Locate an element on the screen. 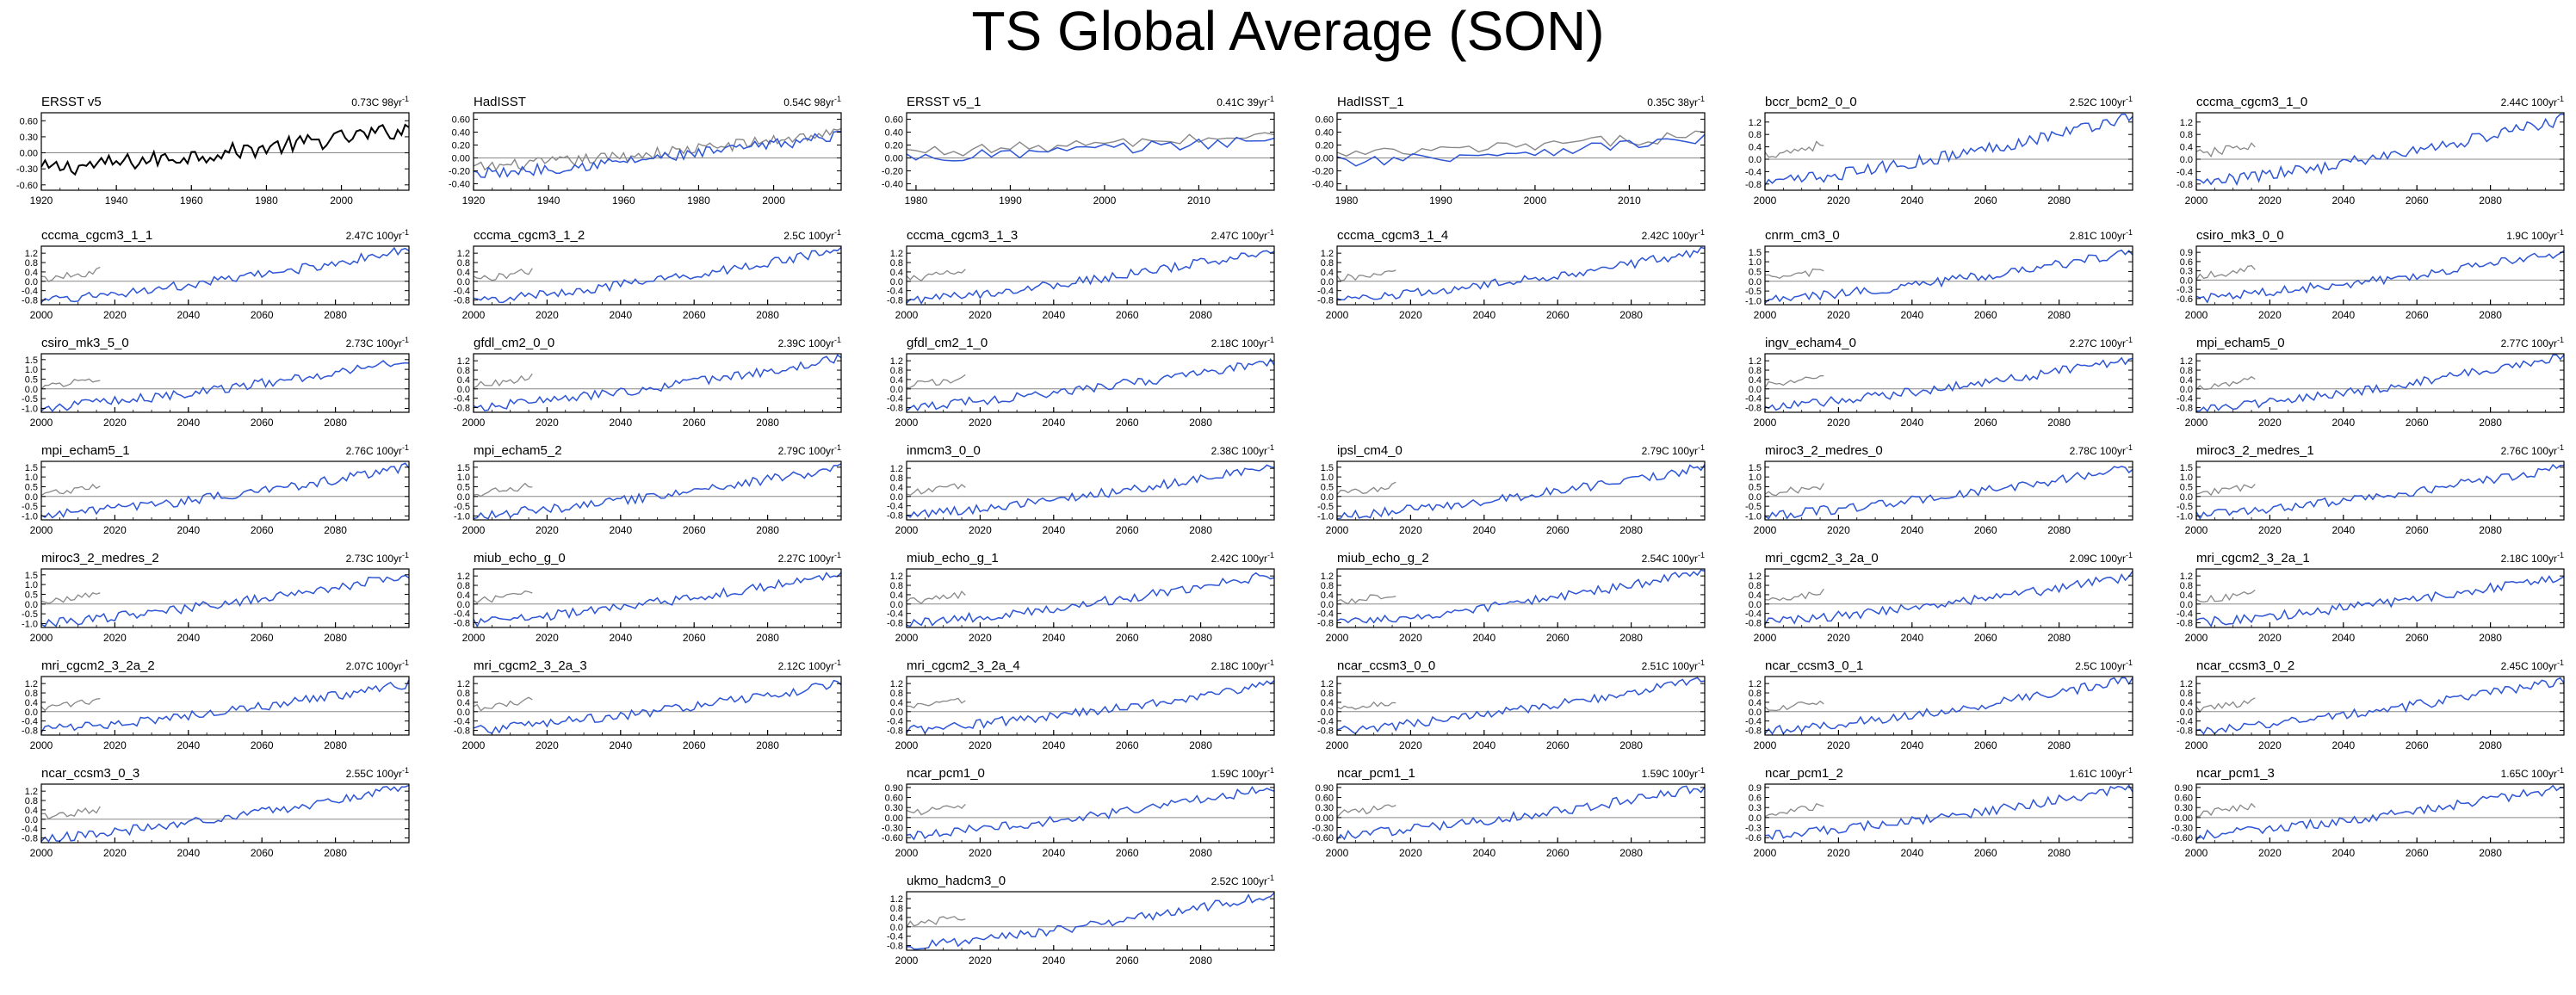 This screenshot has height=995, width=2576. panel-title: ingv_echam4_0 is located at coordinates (1810, 343).